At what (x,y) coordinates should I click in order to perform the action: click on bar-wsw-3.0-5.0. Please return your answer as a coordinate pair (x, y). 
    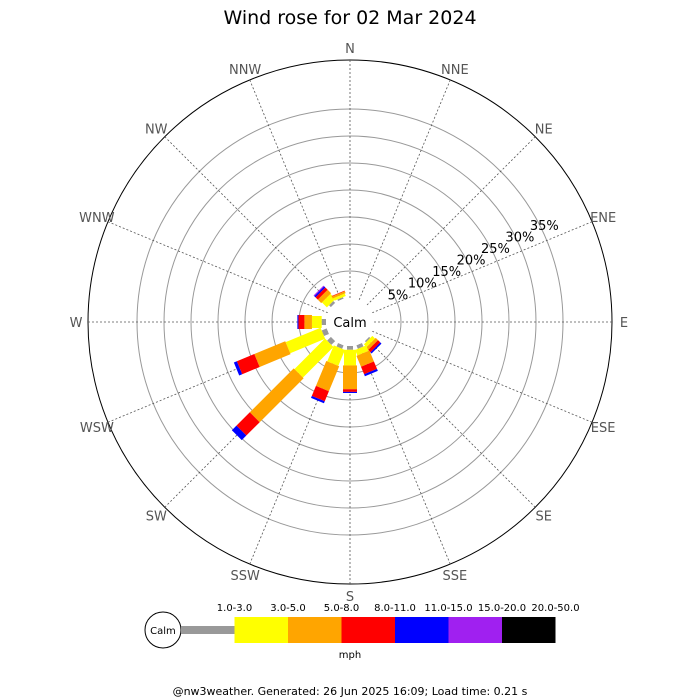
    Looking at the image, I should click on (305, 340).